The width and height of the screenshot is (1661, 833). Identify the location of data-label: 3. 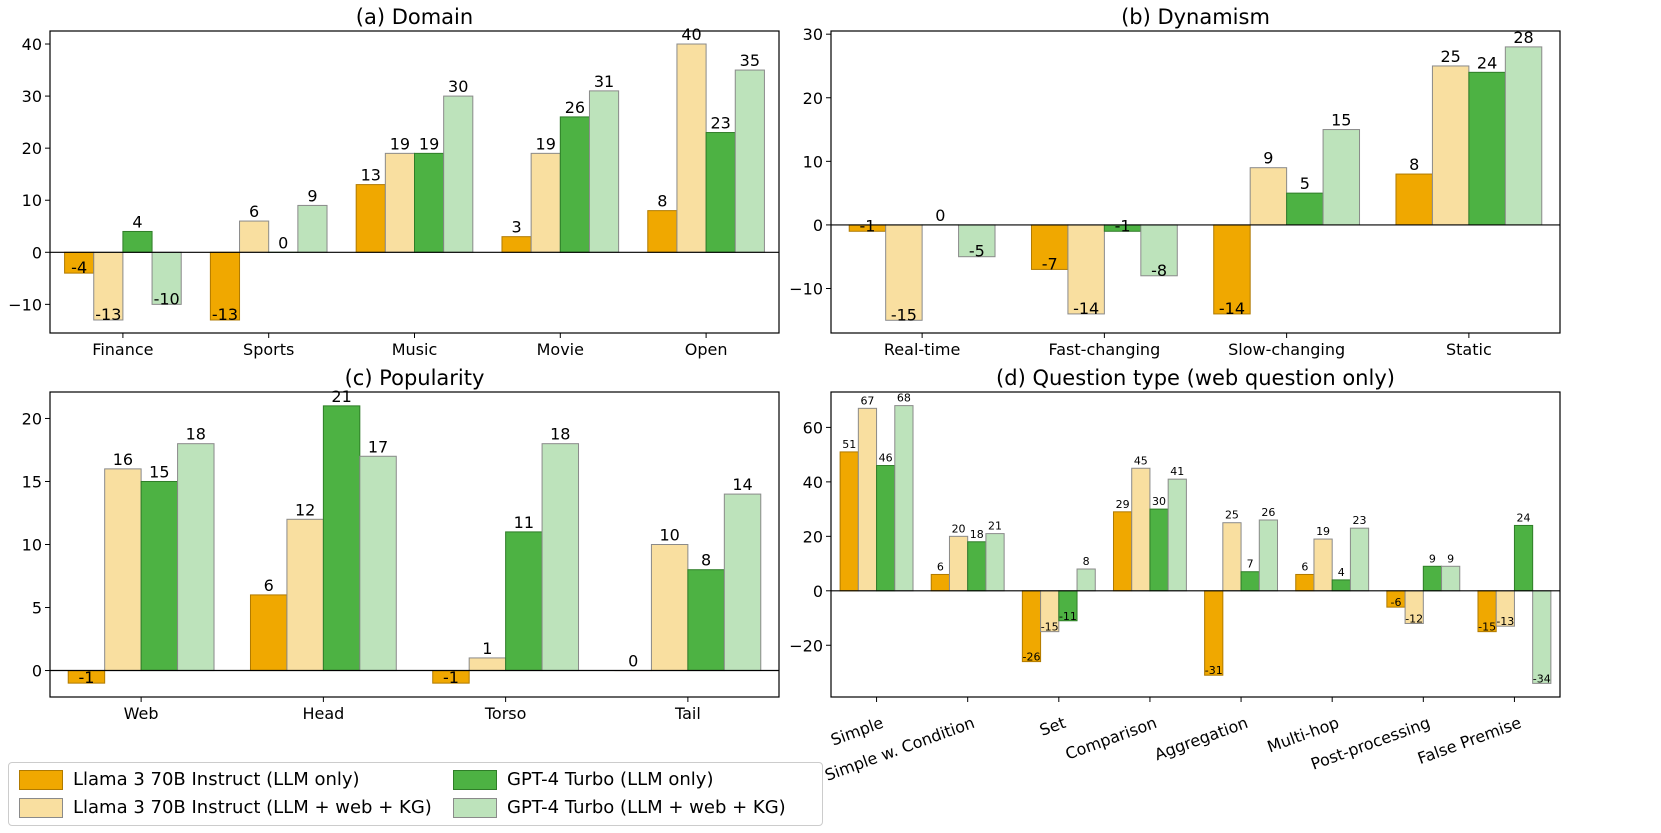
(516, 227).